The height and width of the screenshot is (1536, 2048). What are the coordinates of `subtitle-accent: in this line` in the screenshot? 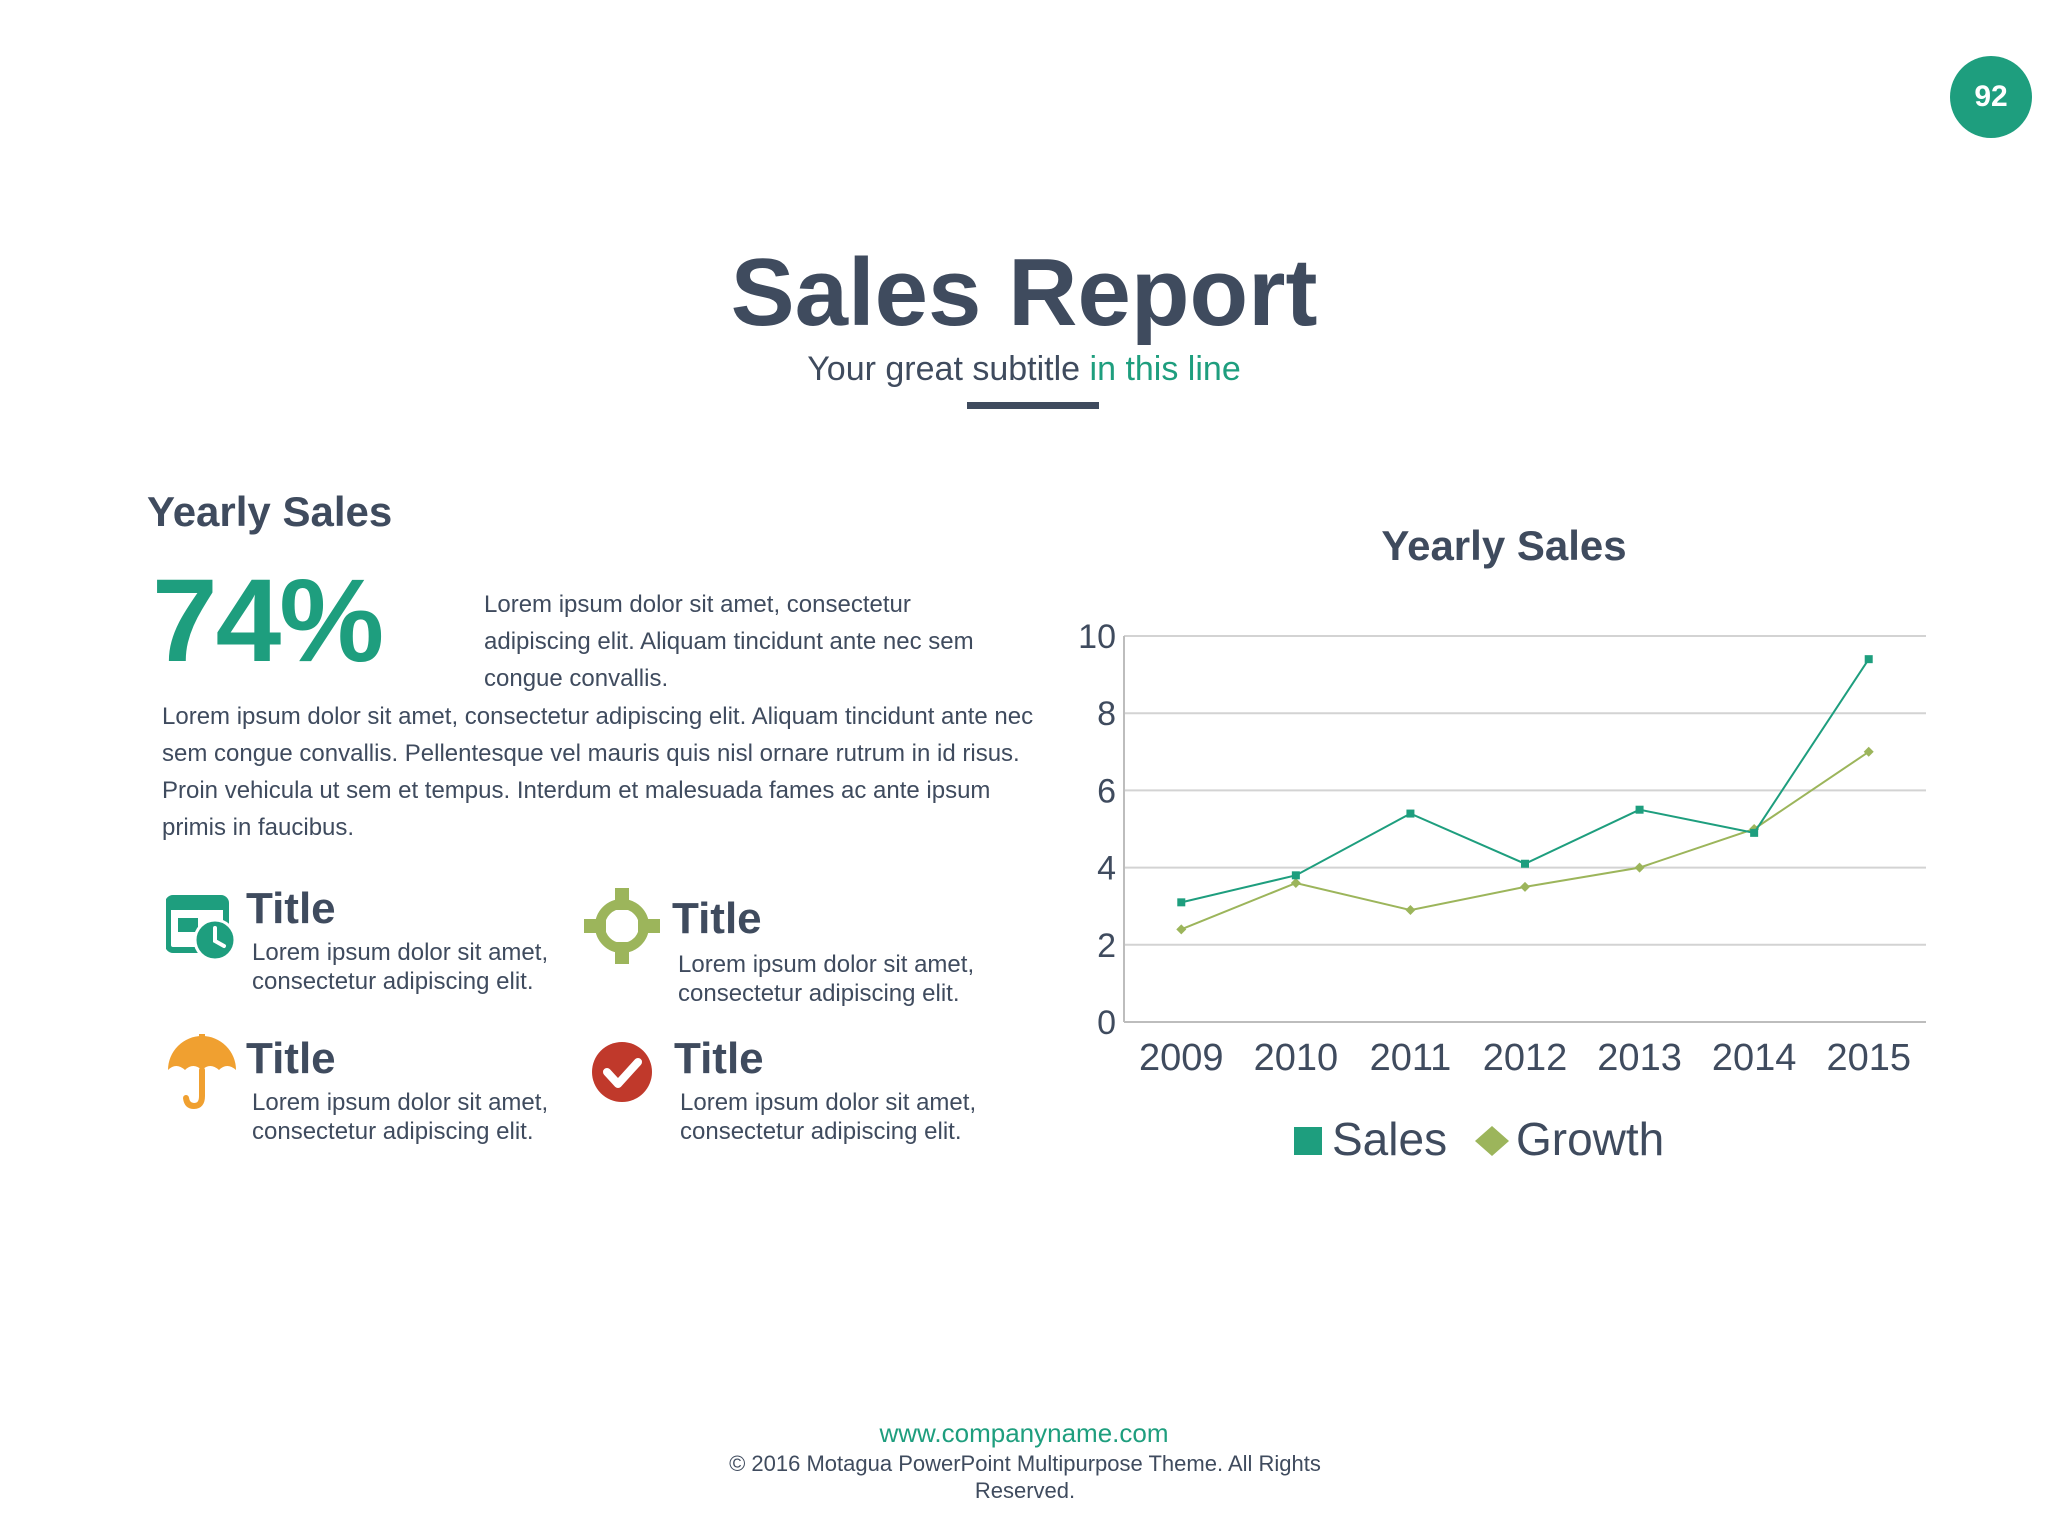 It's located at (1165, 369).